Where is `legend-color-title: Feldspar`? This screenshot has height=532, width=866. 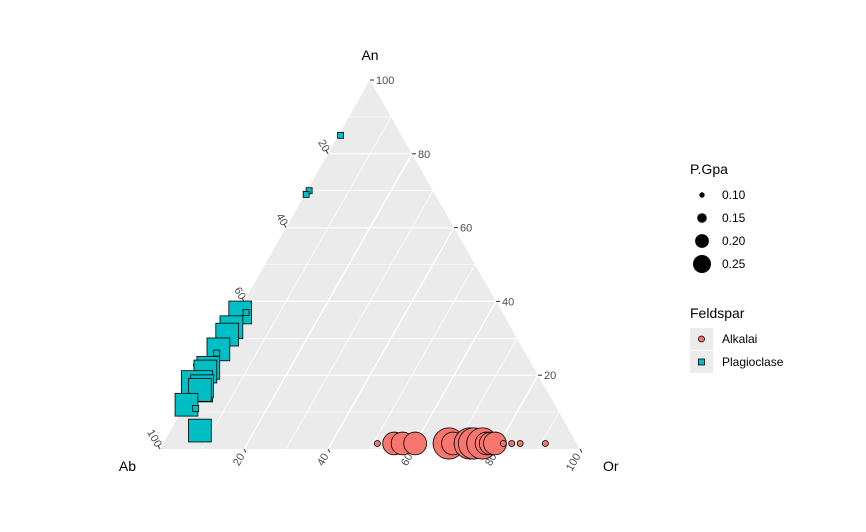 legend-color-title: Feldspar is located at coordinates (717, 313).